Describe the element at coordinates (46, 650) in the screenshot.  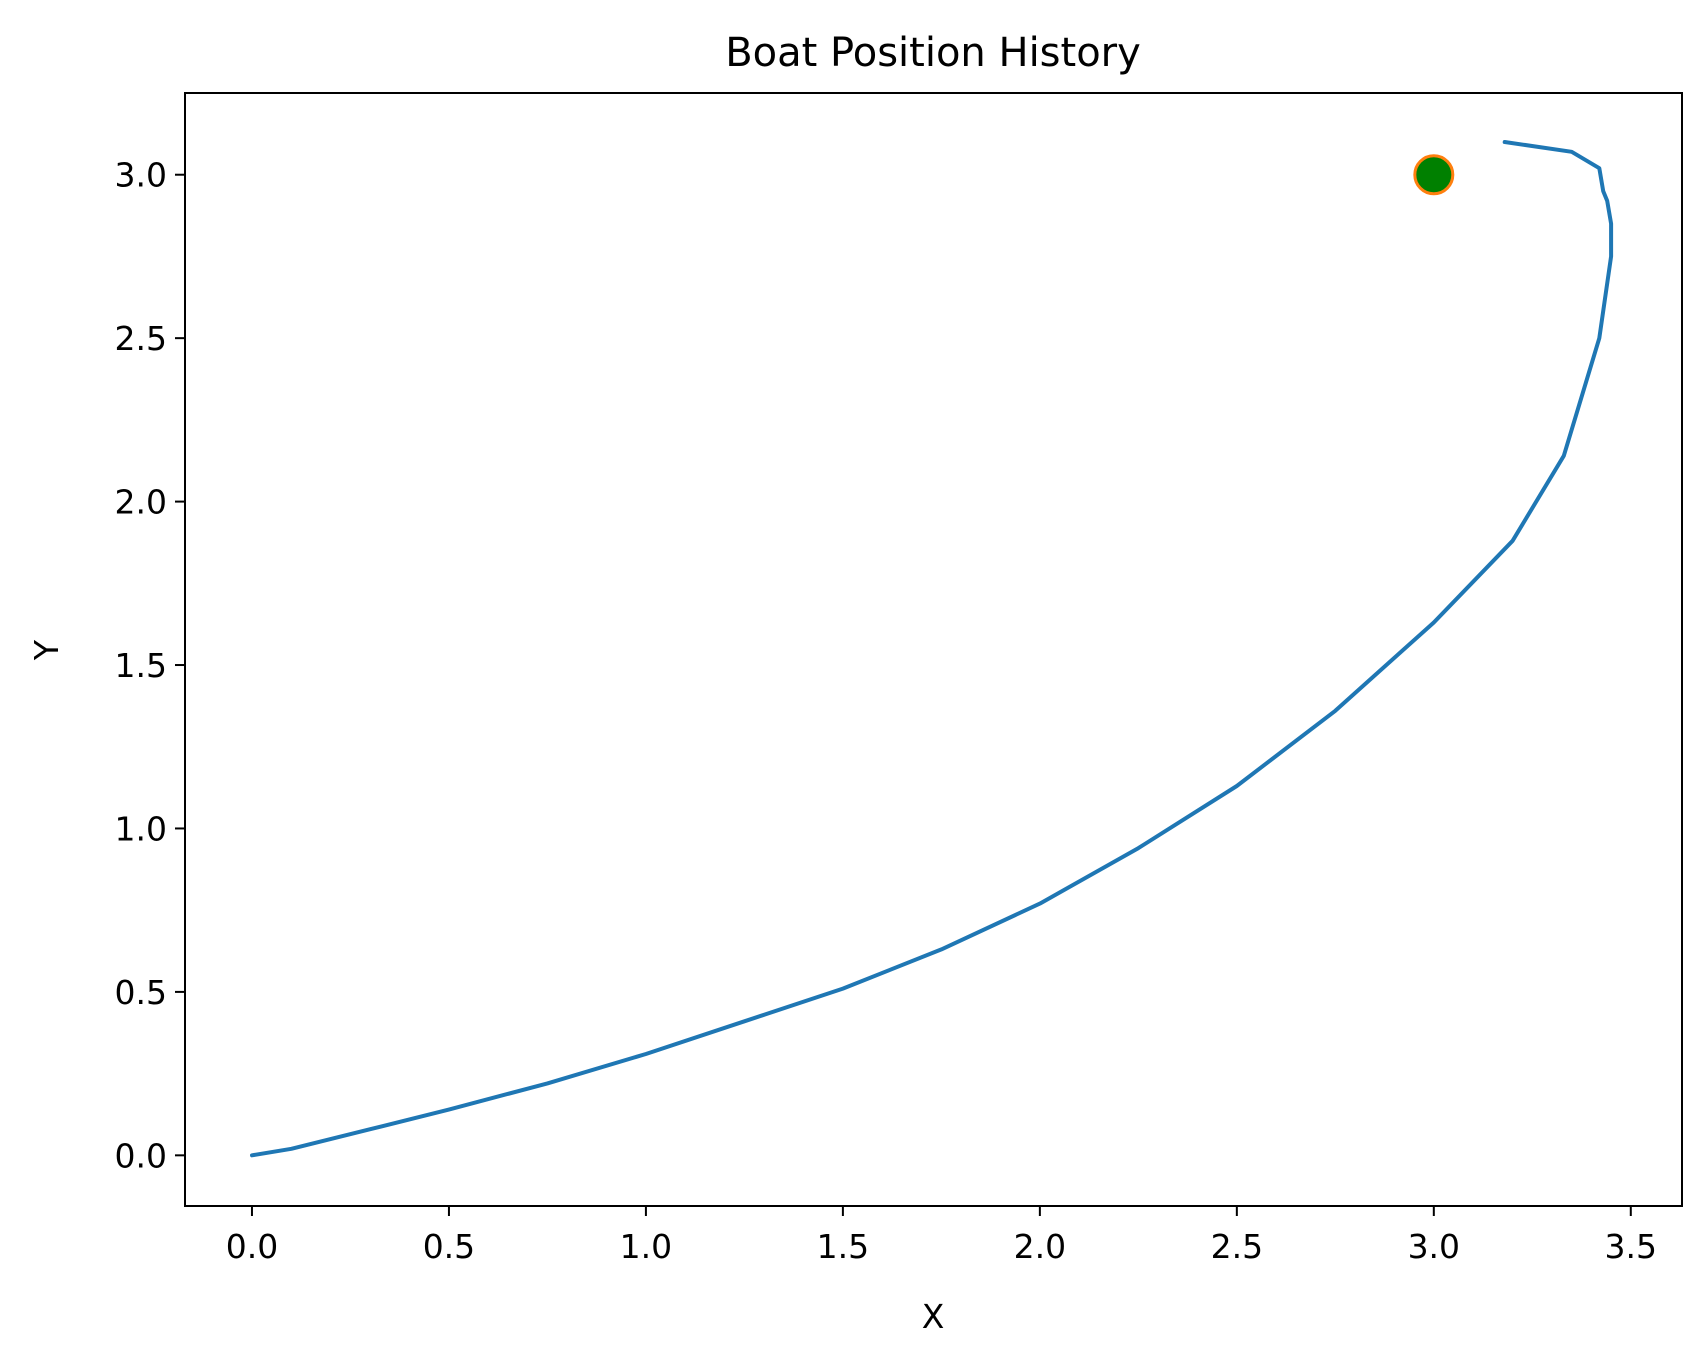
I see `y-axis-label: Y` at that location.